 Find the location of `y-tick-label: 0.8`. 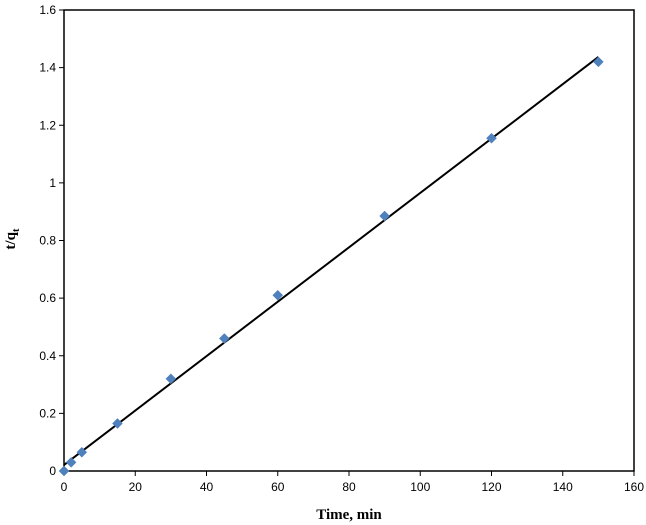

y-tick-label: 0.8 is located at coordinates (47, 241).